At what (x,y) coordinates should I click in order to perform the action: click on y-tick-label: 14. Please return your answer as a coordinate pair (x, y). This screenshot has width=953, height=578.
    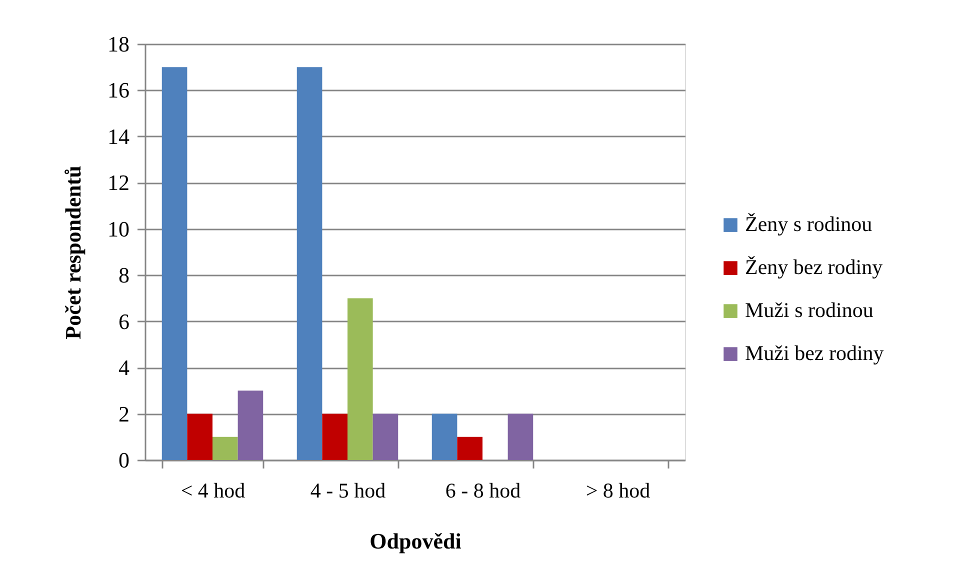
    Looking at the image, I should click on (119, 136).